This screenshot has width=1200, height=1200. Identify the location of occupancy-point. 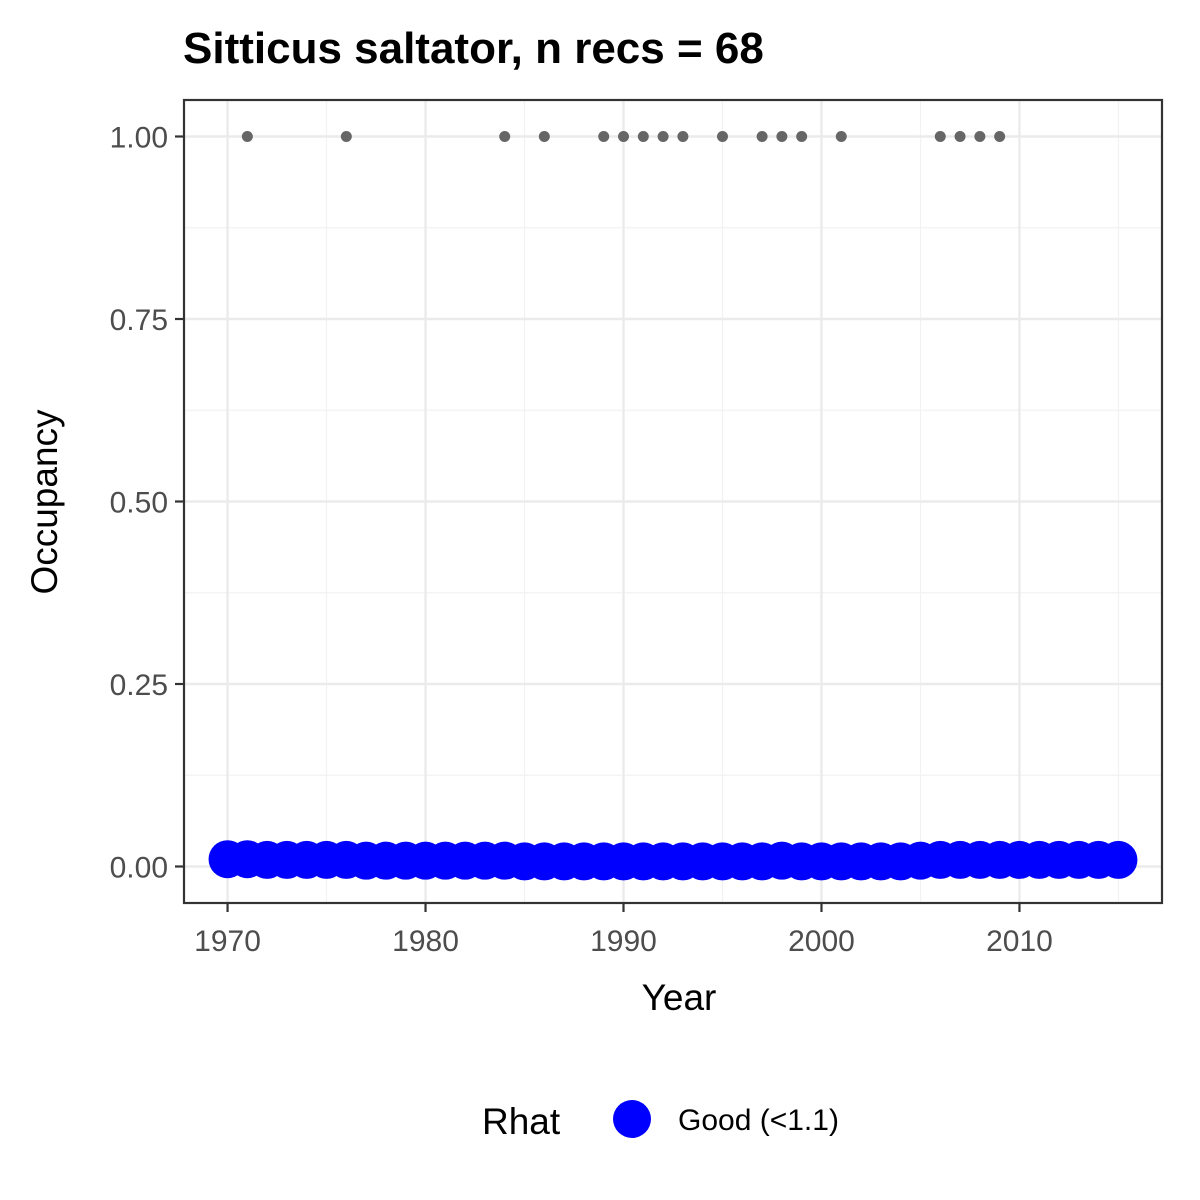
(1118, 859).